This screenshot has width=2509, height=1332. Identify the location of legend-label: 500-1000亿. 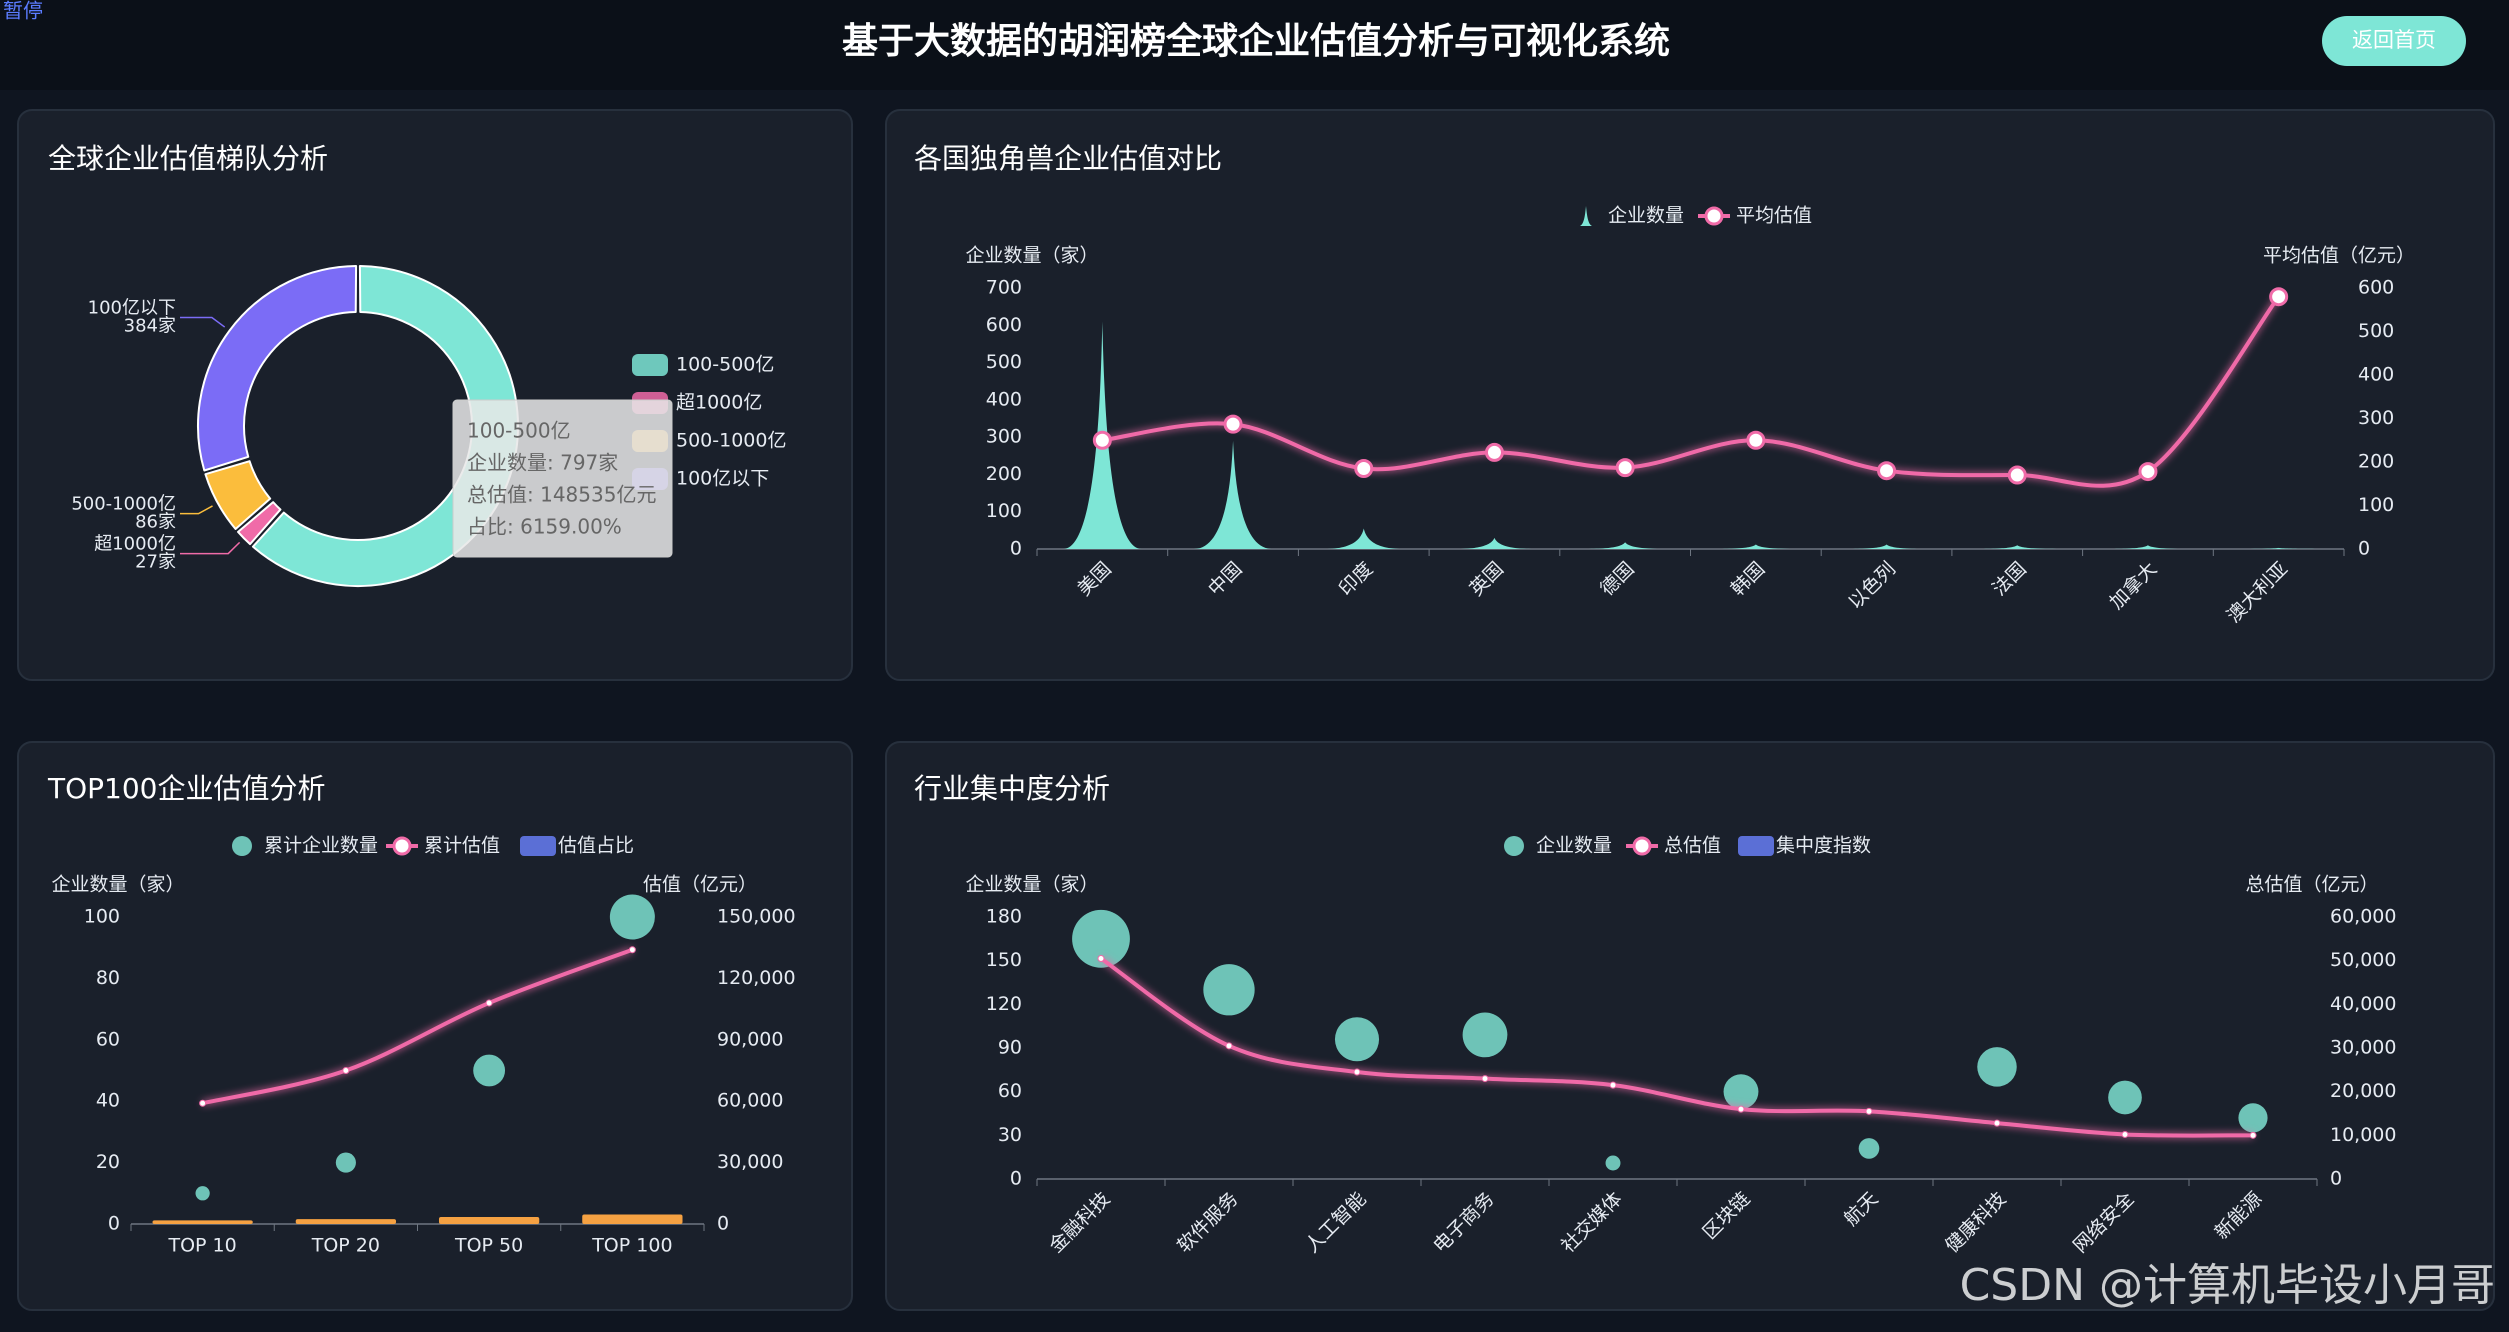
(731, 441).